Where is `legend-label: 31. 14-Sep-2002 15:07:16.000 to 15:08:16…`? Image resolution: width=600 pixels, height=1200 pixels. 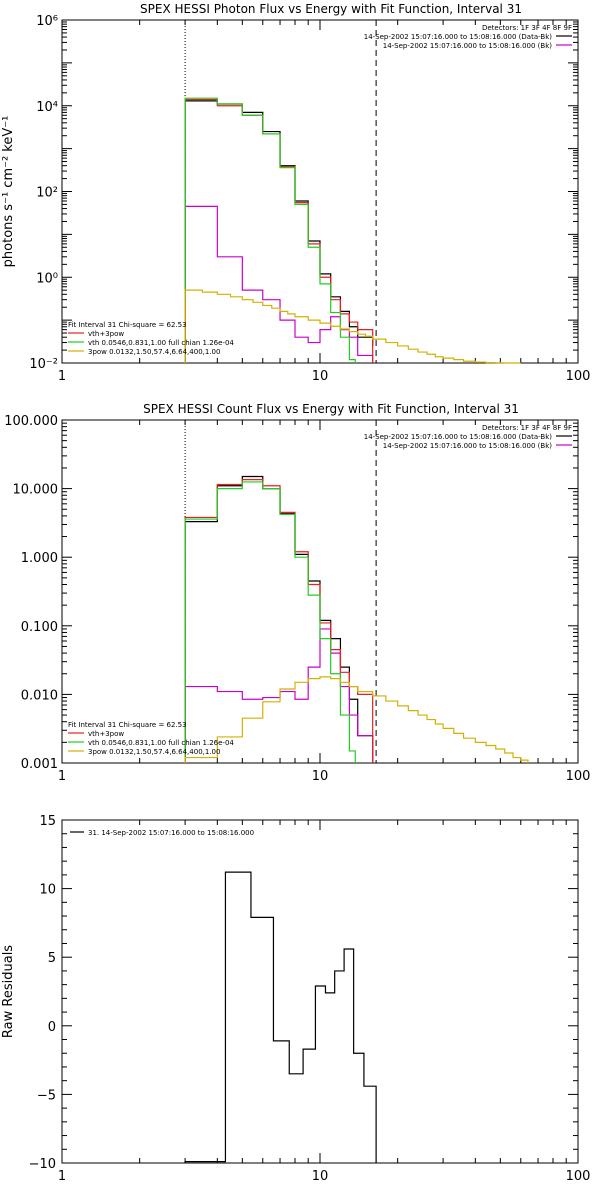
legend-label: 31. 14-Sep-2002 15:07:16.000 to 15:08:16… is located at coordinates (171, 833).